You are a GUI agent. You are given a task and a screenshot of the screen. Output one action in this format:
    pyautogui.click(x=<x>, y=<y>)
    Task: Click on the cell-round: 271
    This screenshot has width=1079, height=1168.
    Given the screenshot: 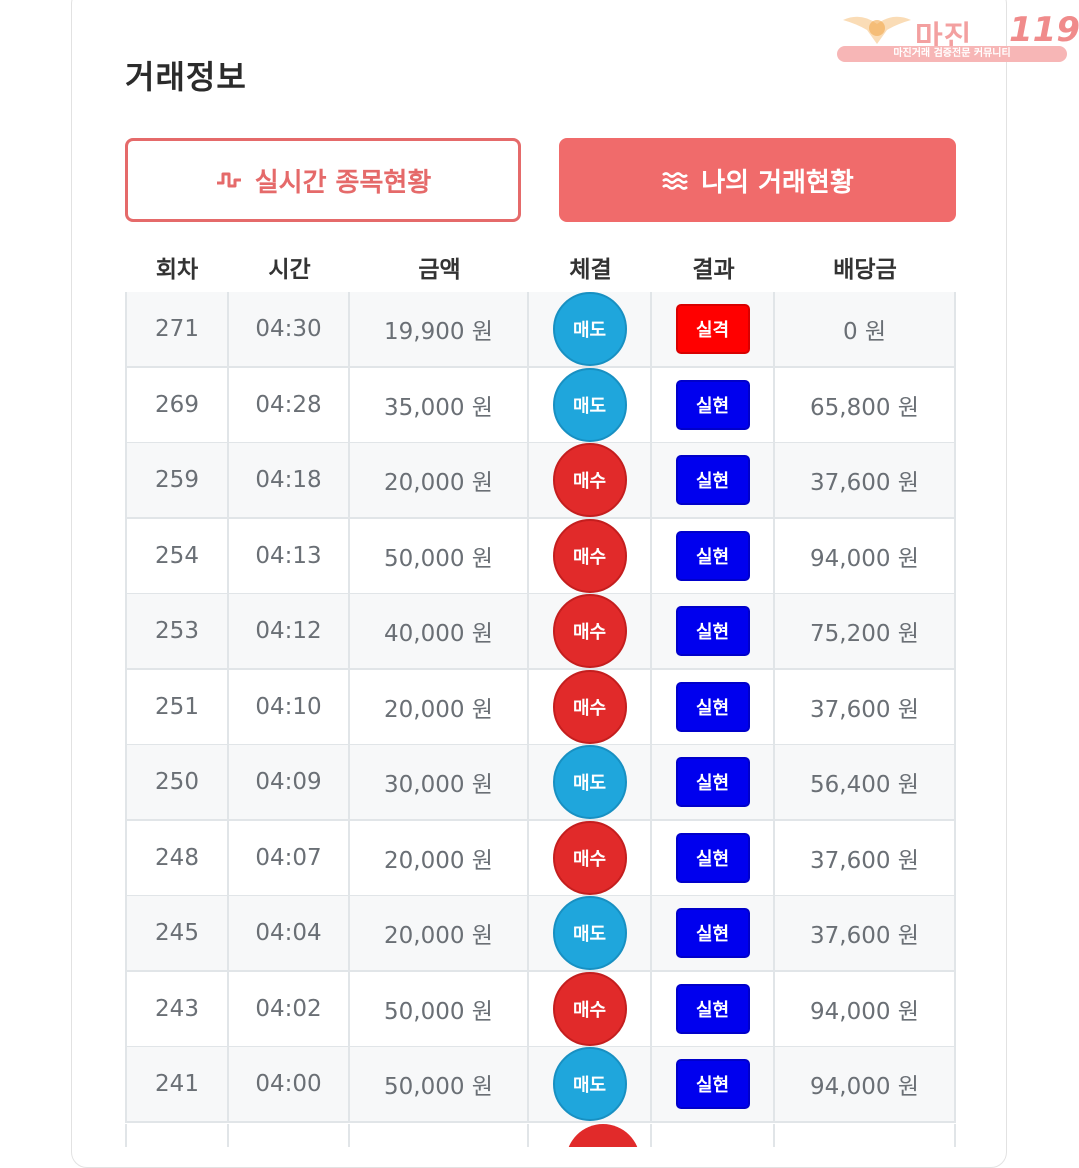 What is the action you would take?
    pyautogui.click(x=177, y=330)
    